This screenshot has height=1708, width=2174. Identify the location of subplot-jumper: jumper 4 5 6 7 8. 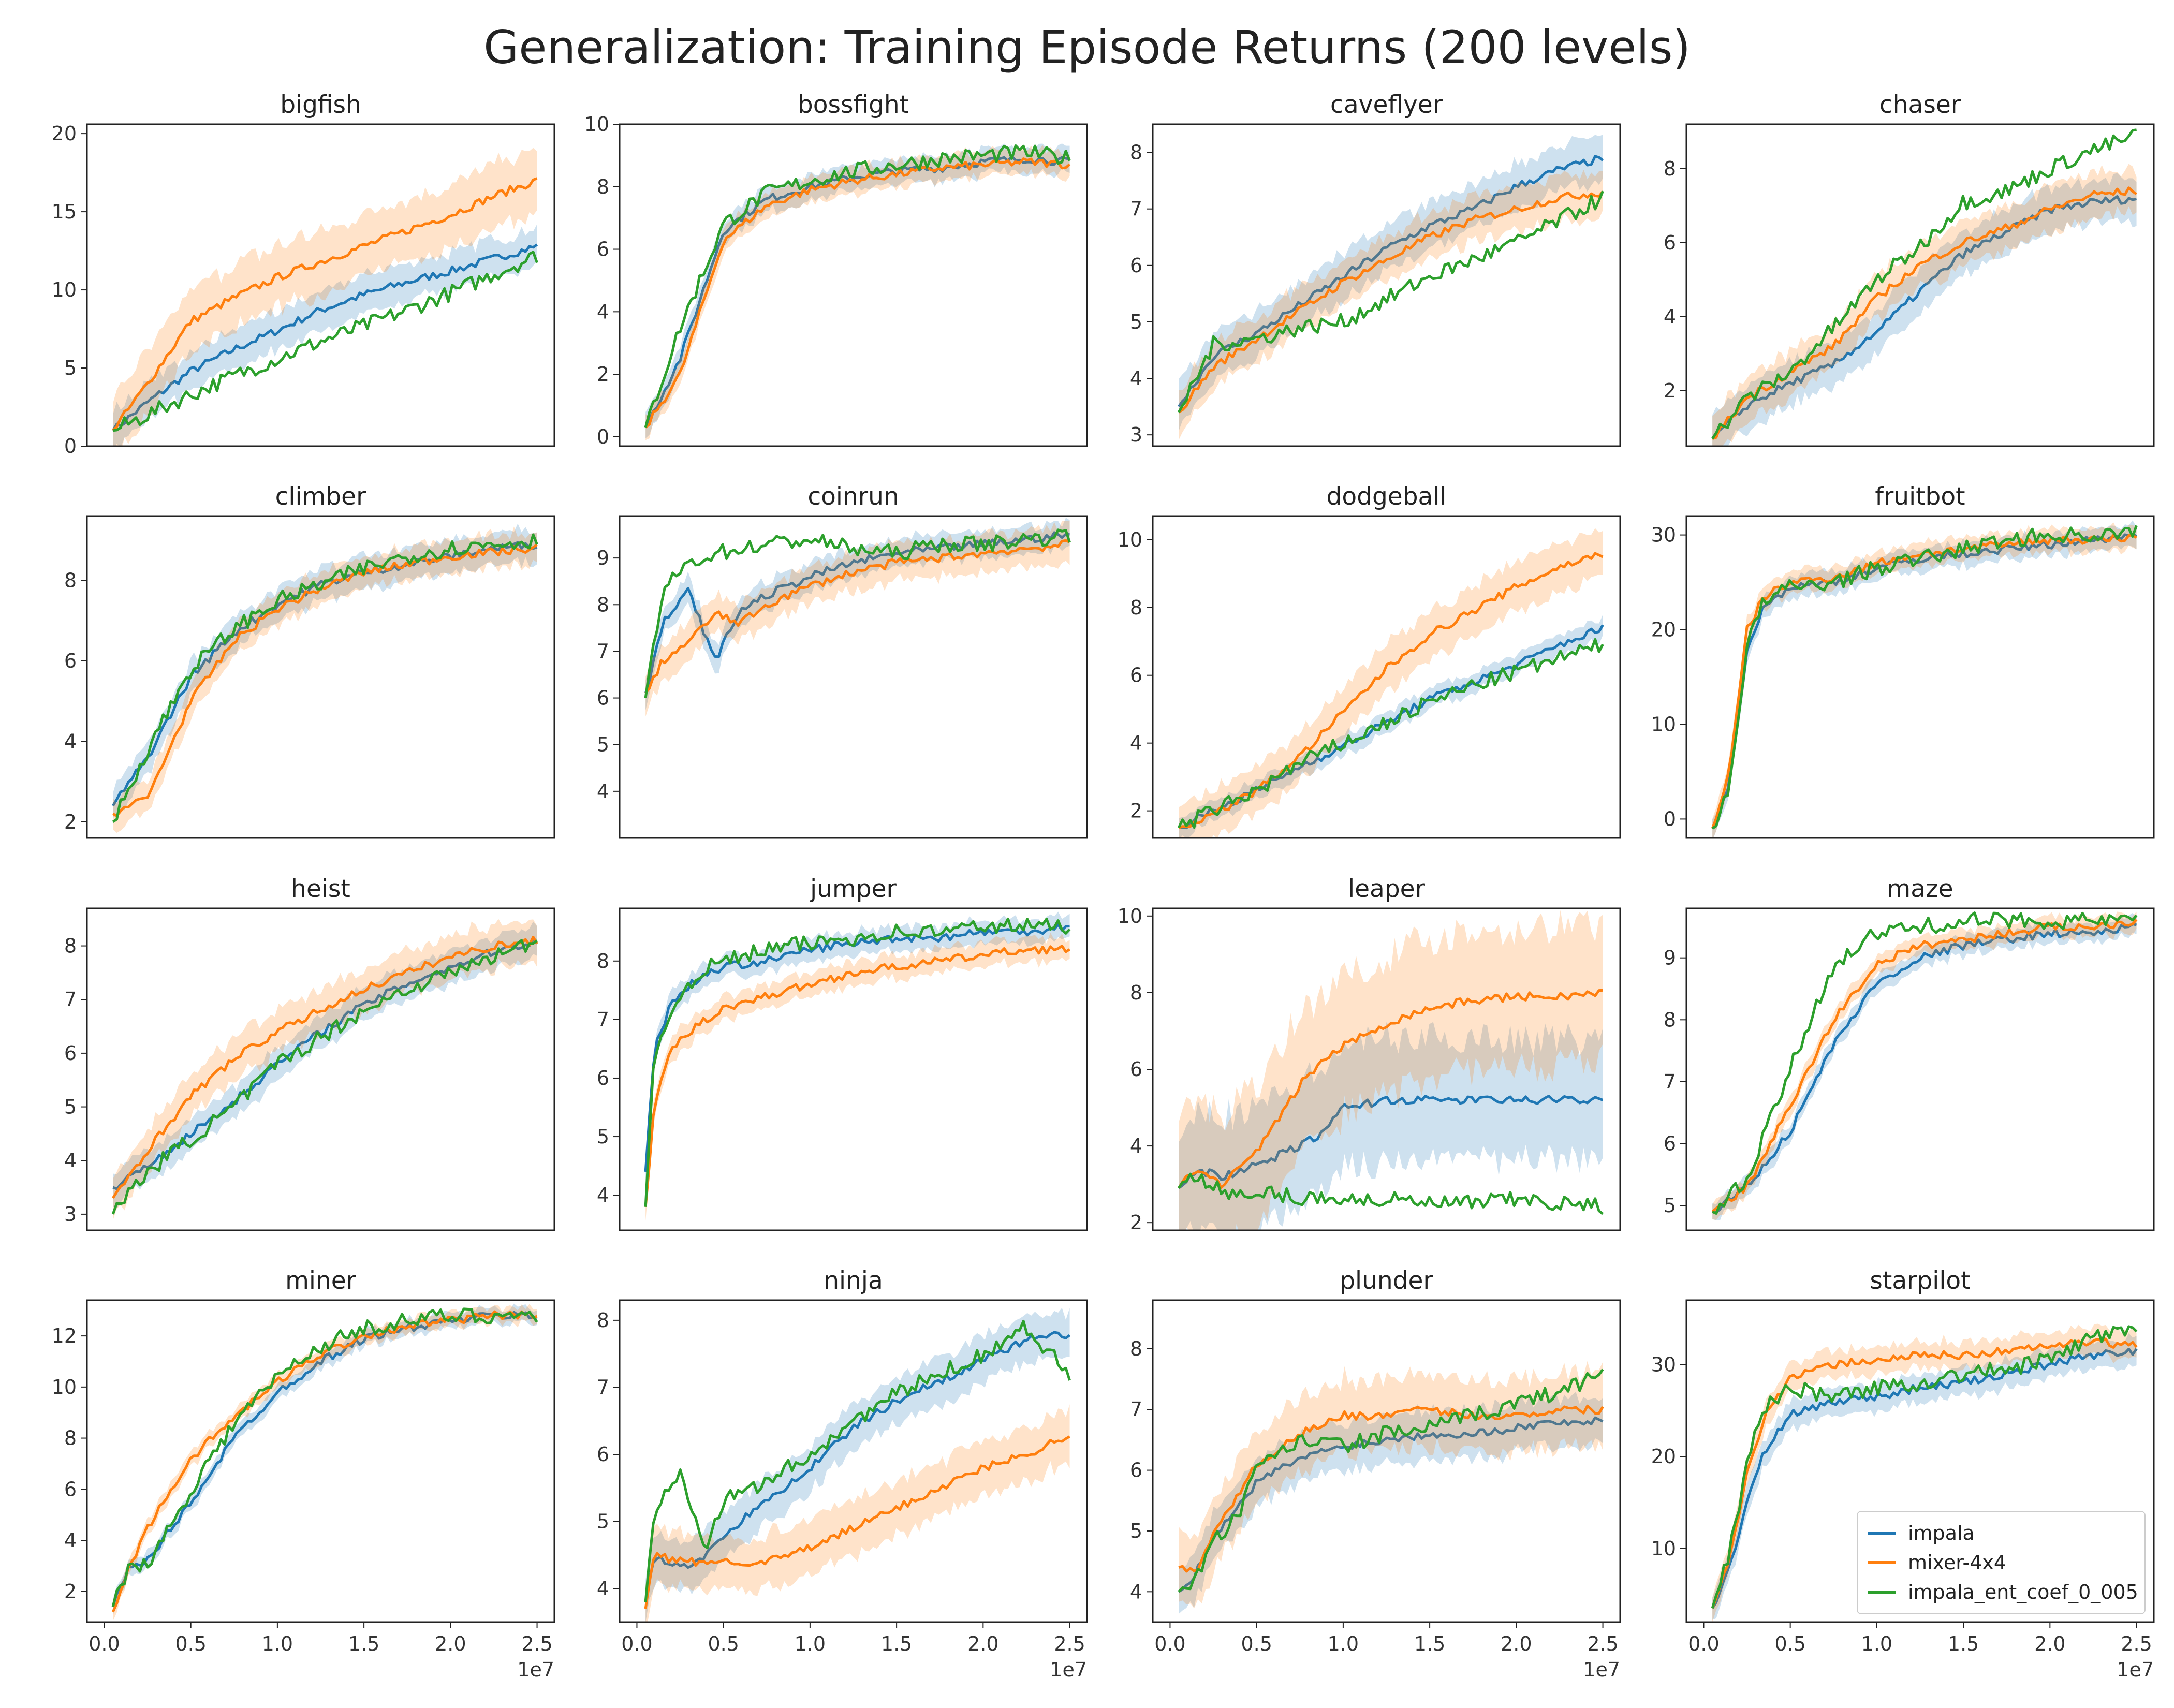
(842, 1053).